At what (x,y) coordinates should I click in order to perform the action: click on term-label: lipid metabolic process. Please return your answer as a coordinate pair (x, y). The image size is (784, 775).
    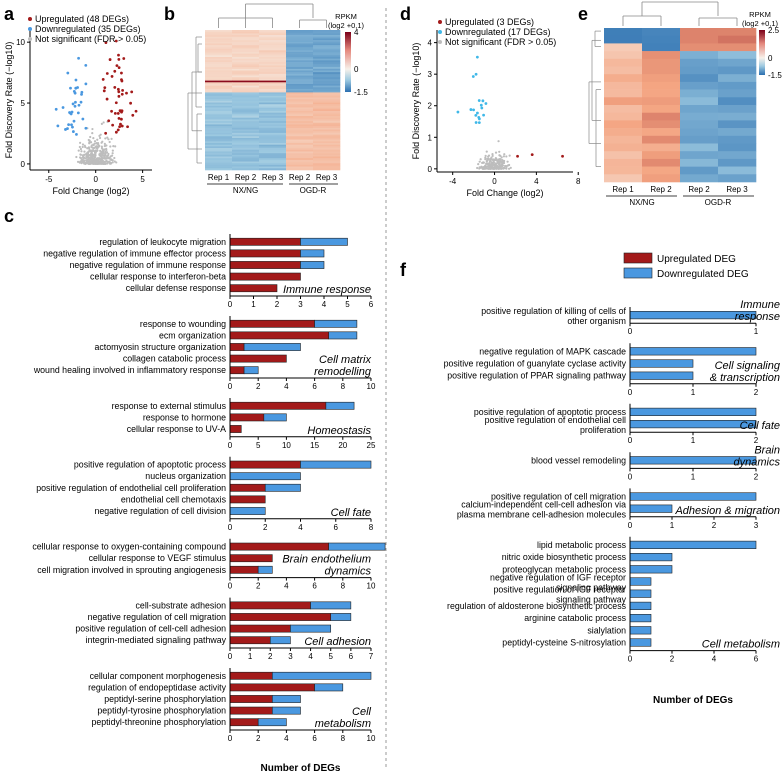
    Looking at the image, I should click on (582, 545).